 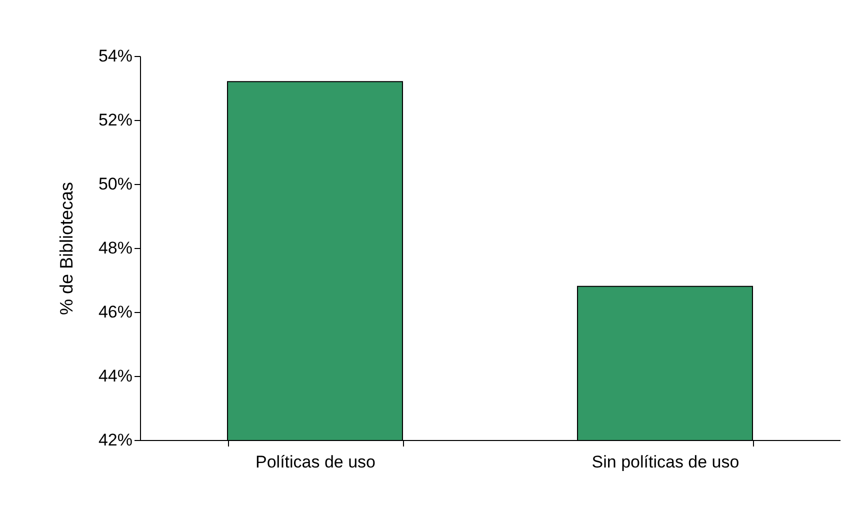 I want to click on y-tick-label: 44%, so click(x=115, y=376).